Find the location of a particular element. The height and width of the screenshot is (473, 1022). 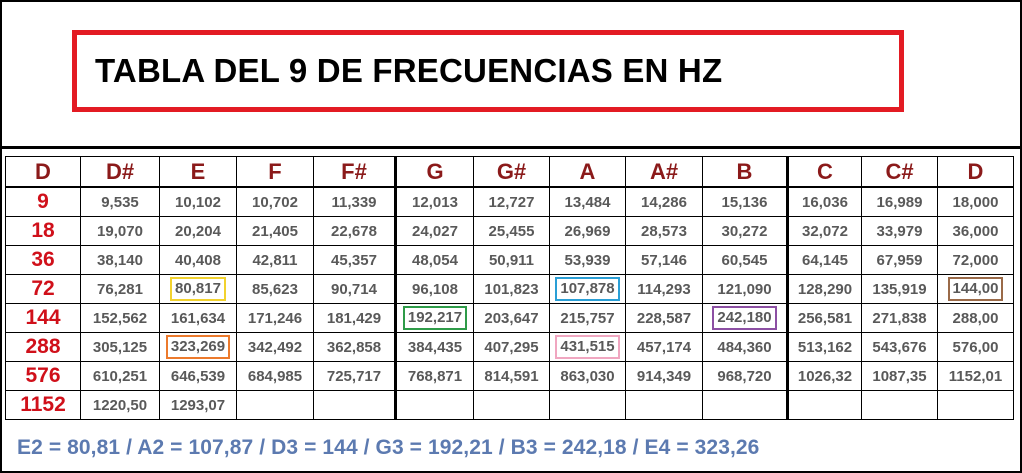

cell-value: 203,647 is located at coordinates (511, 318).